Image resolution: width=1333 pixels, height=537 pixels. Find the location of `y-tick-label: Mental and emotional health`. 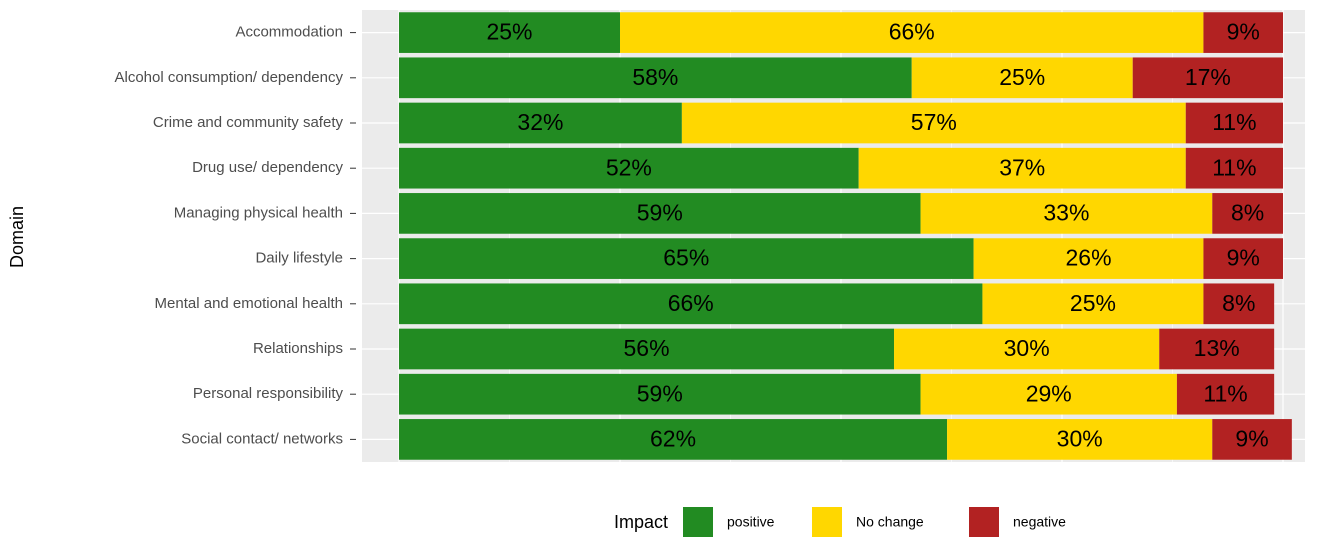

y-tick-label: Mental and emotional health is located at coordinates (249, 303).